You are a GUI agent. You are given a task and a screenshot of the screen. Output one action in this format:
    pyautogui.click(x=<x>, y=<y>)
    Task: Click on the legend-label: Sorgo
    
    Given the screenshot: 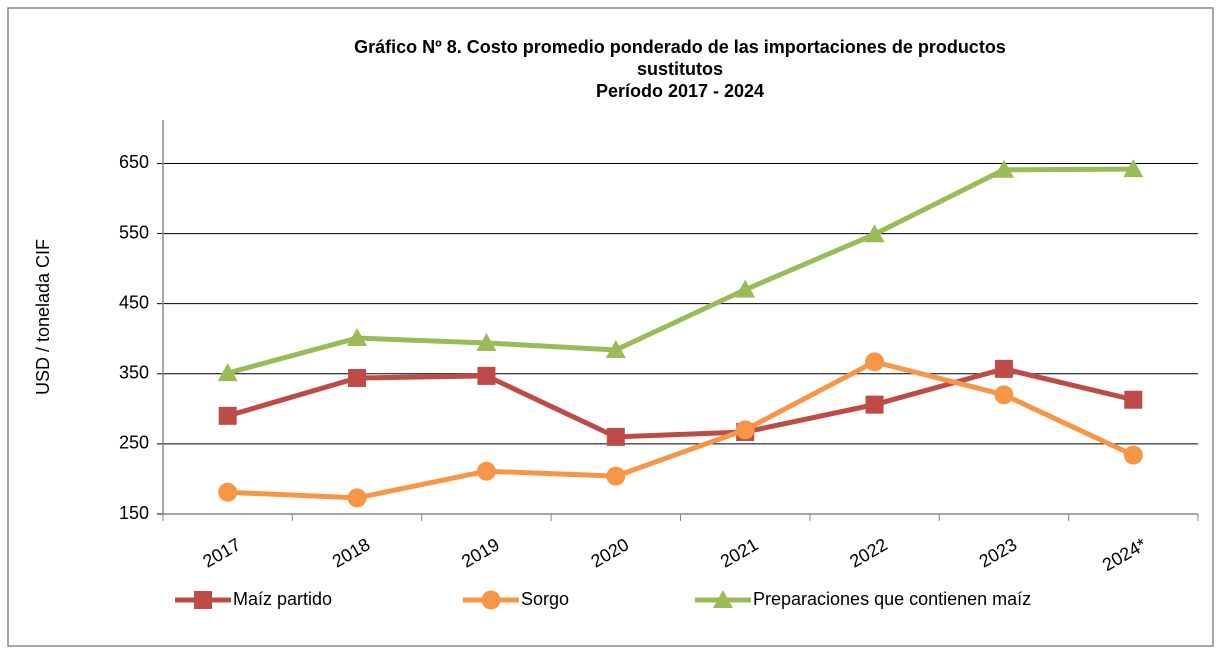 What is the action you would take?
    pyautogui.click(x=545, y=599)
    